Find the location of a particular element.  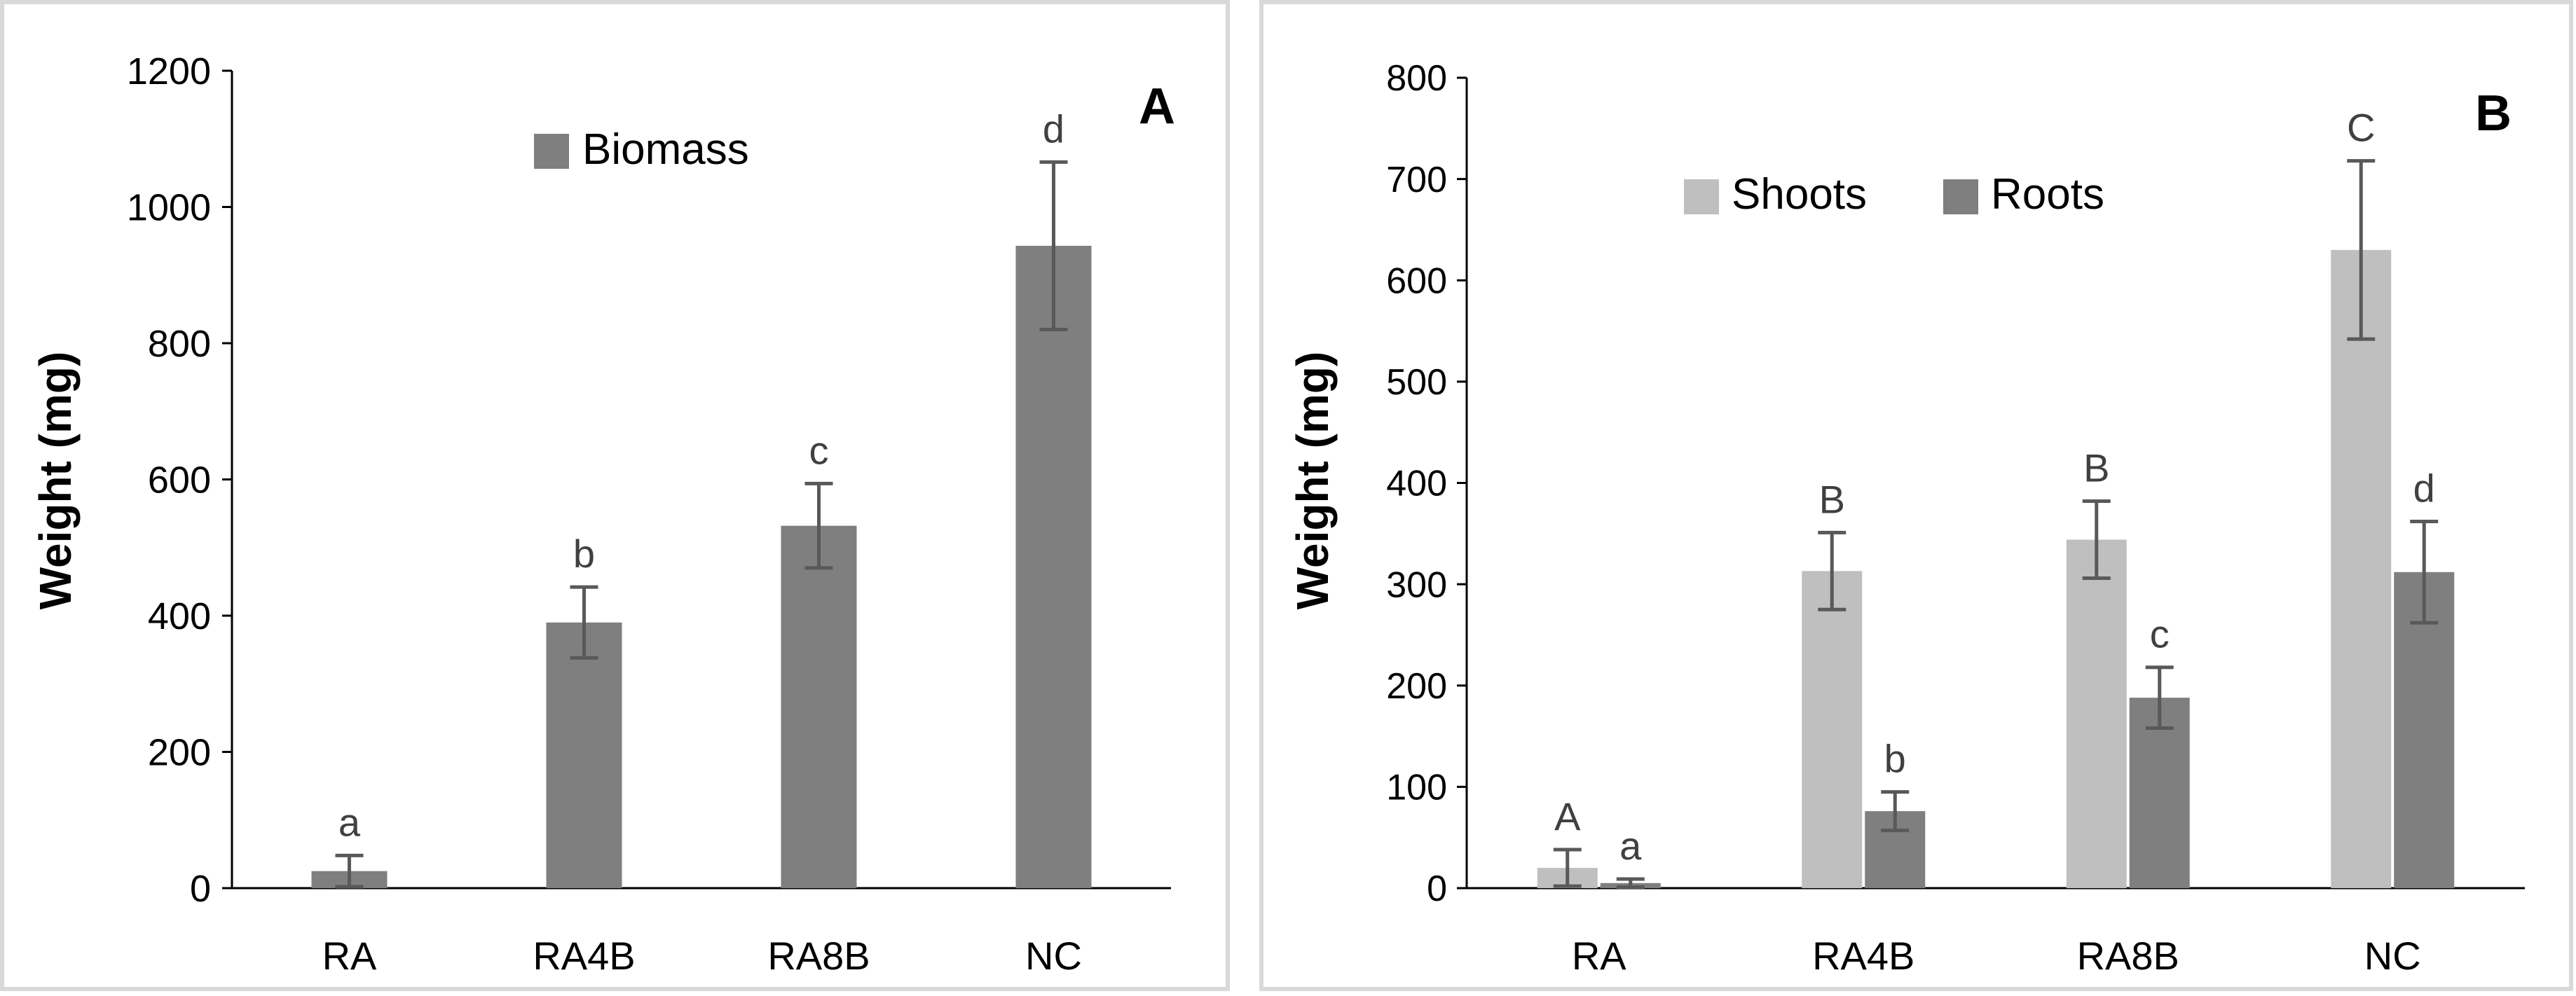

chart-a-category-label: RA is located at coordinates (349, 956).